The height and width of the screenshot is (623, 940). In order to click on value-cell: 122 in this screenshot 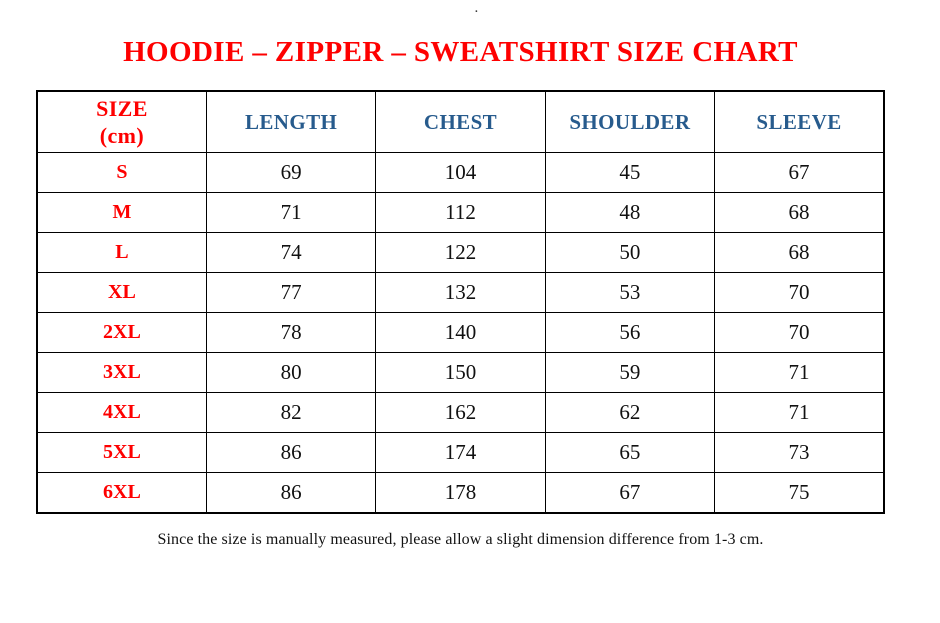, I will do `click(460, 253)`.